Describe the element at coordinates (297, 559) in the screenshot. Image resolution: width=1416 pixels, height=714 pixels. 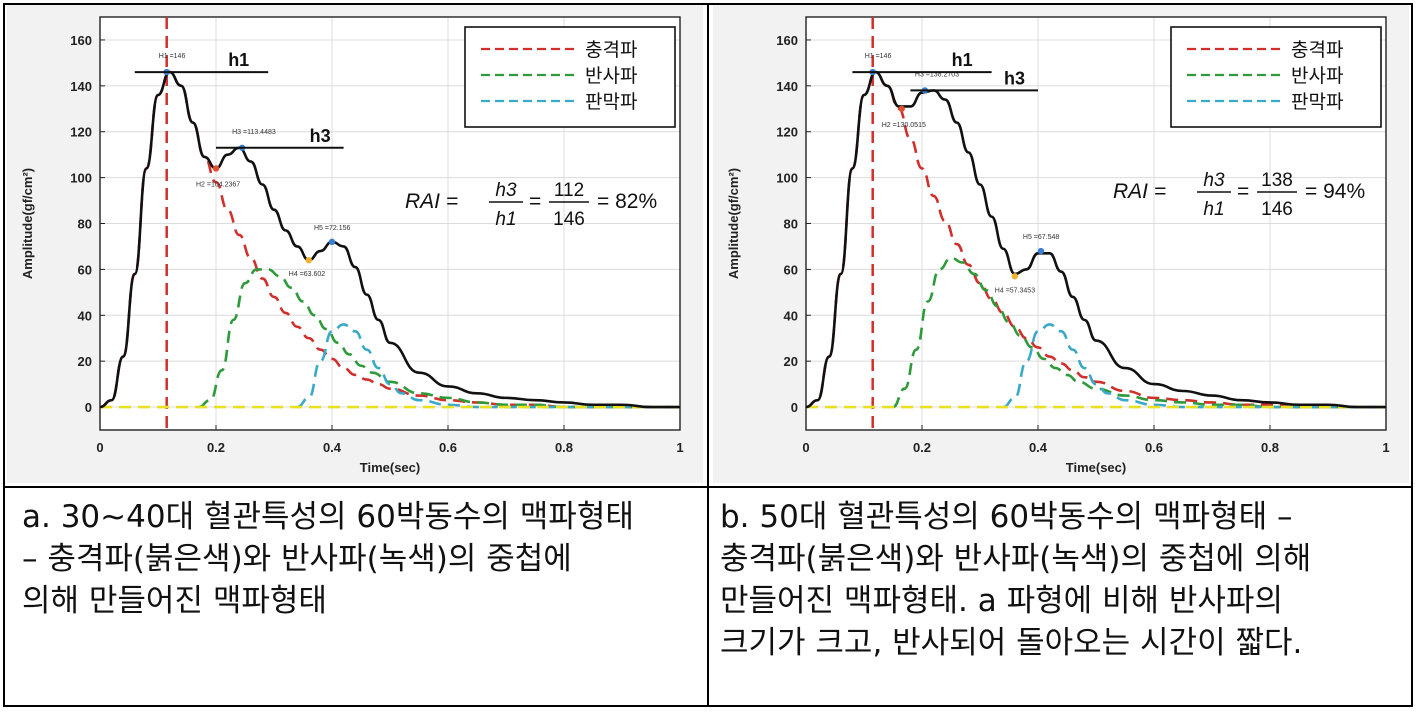
I see `caption-line: – 충격파(붉은색)와 반사파(녹색)의 중첩에` at that location.